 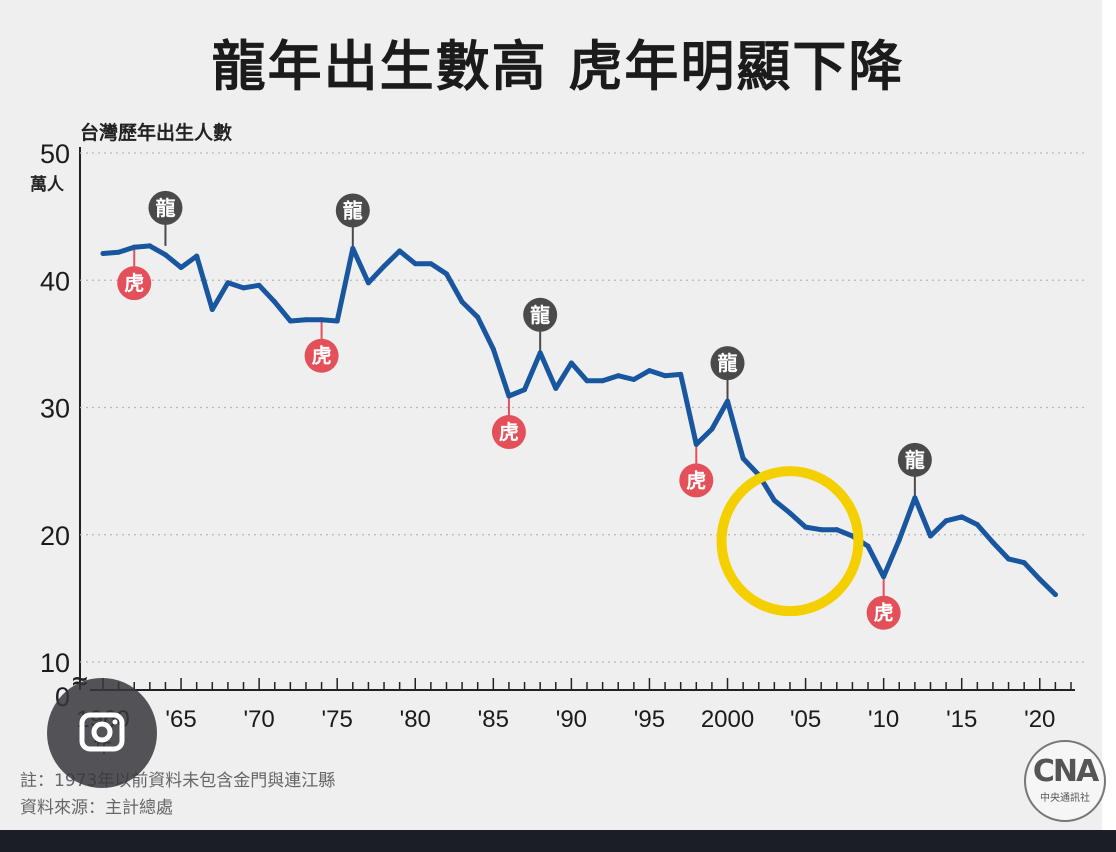 What do you see at coordinates (55, 536) in the screenshot?
I see `y-tick-label: 20` at bounding box center [55, 536].